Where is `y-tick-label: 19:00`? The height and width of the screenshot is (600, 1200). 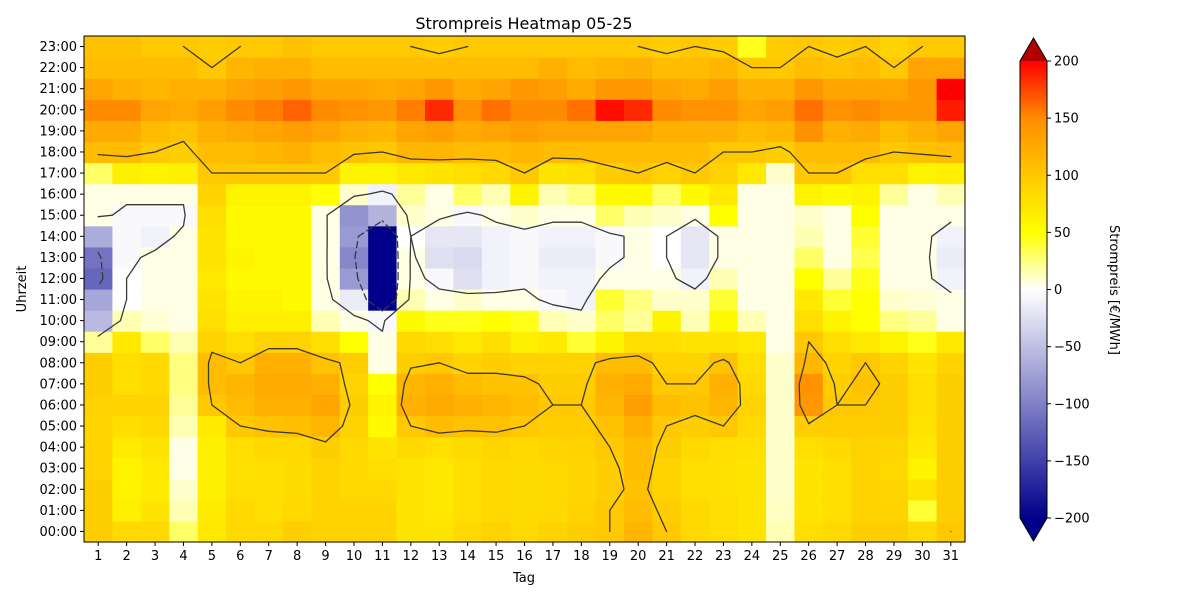 y-tick-label: 19:00 is located at coordinates (58, 131).